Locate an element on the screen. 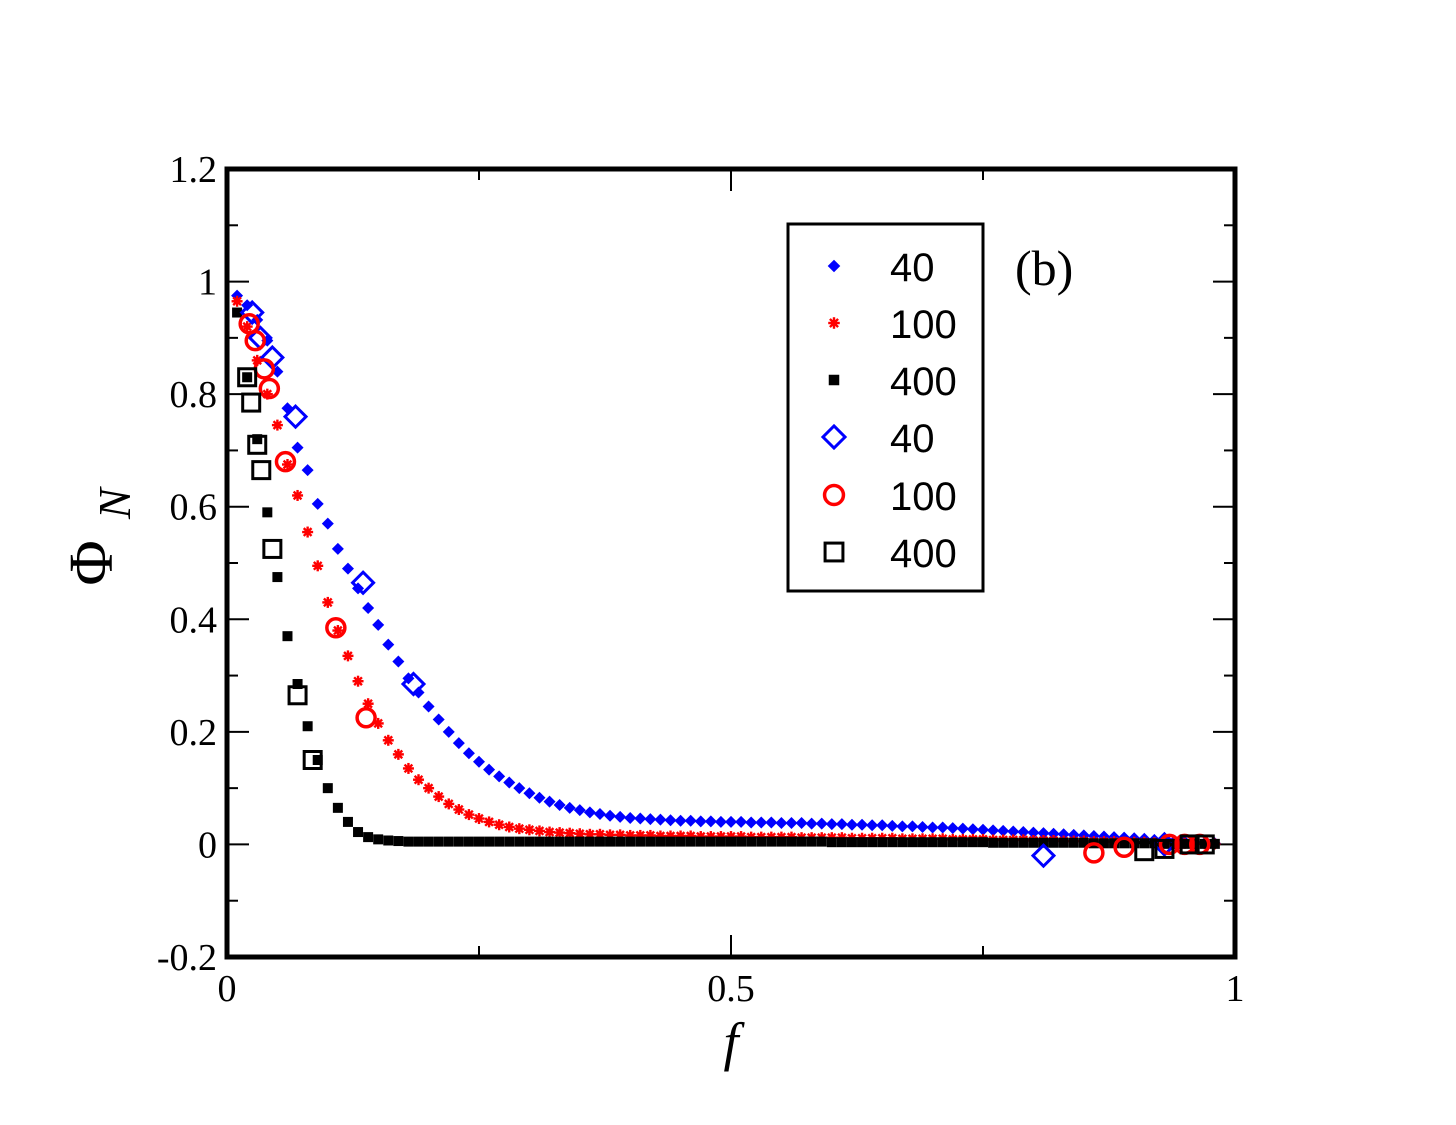 Image resolution: width=1456 pixels, height=1125 pixels. legend-items: 40 100 400 40 100 400 is located at coordinates (888, 411).